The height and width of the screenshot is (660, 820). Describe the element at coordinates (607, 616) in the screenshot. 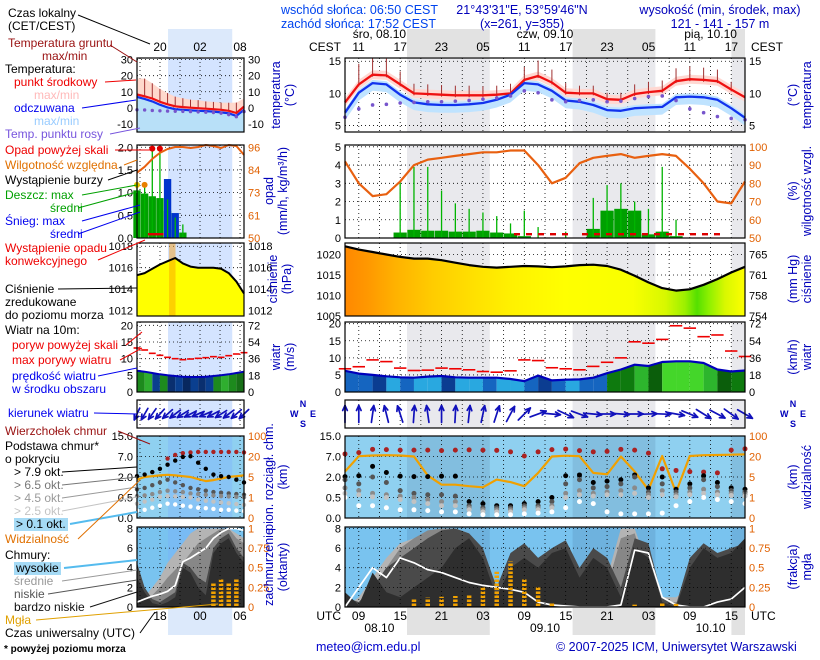

I see `svg-text: 21` at that location.